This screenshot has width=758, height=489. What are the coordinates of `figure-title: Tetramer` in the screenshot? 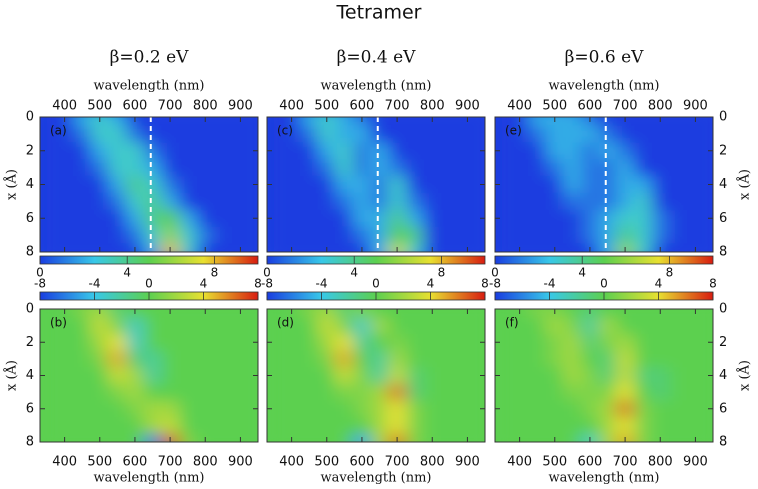 It's located at (379, 13).